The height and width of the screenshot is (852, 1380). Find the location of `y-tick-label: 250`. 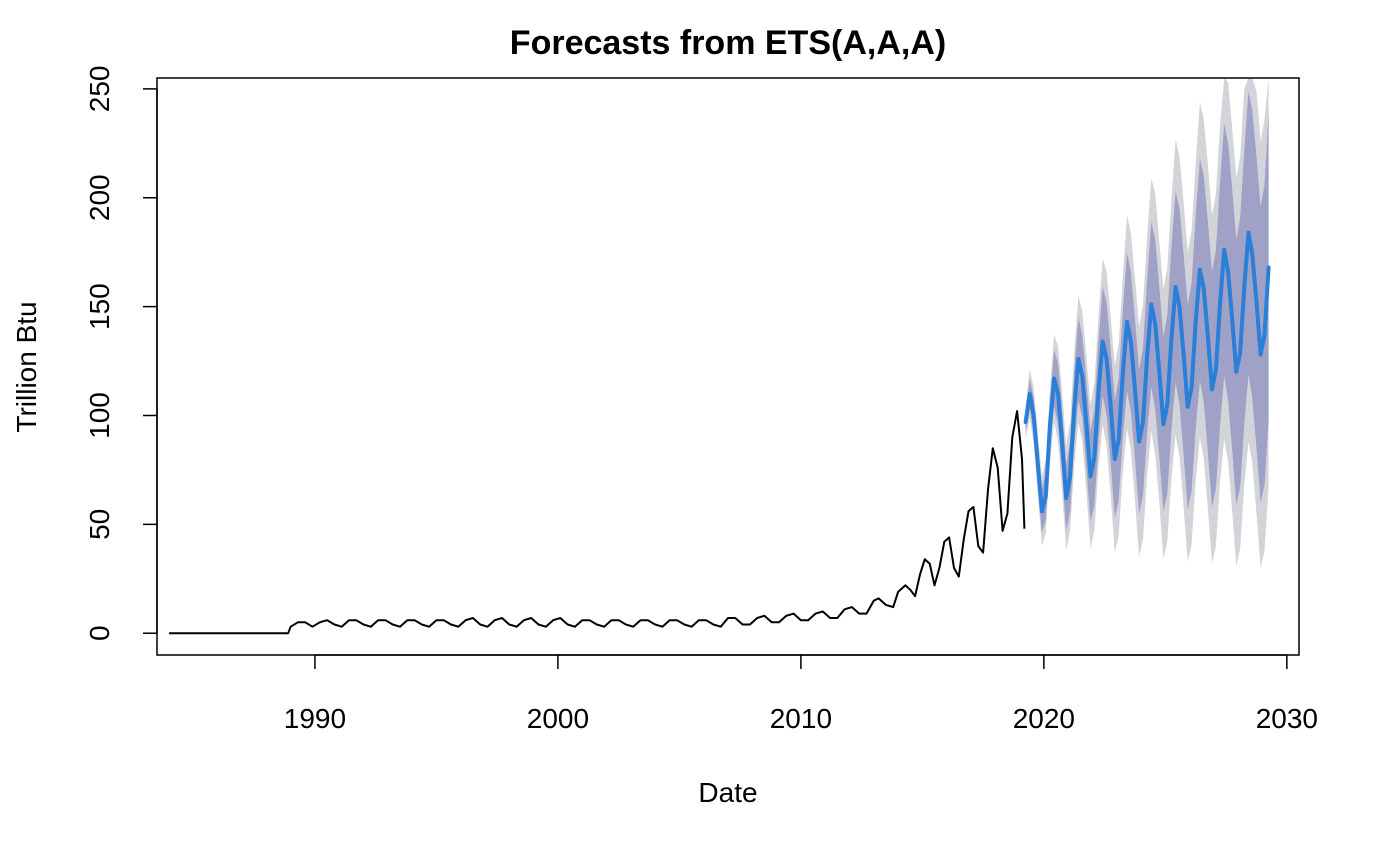

y-tick-label: 250 is located at coordinates (99, 89).